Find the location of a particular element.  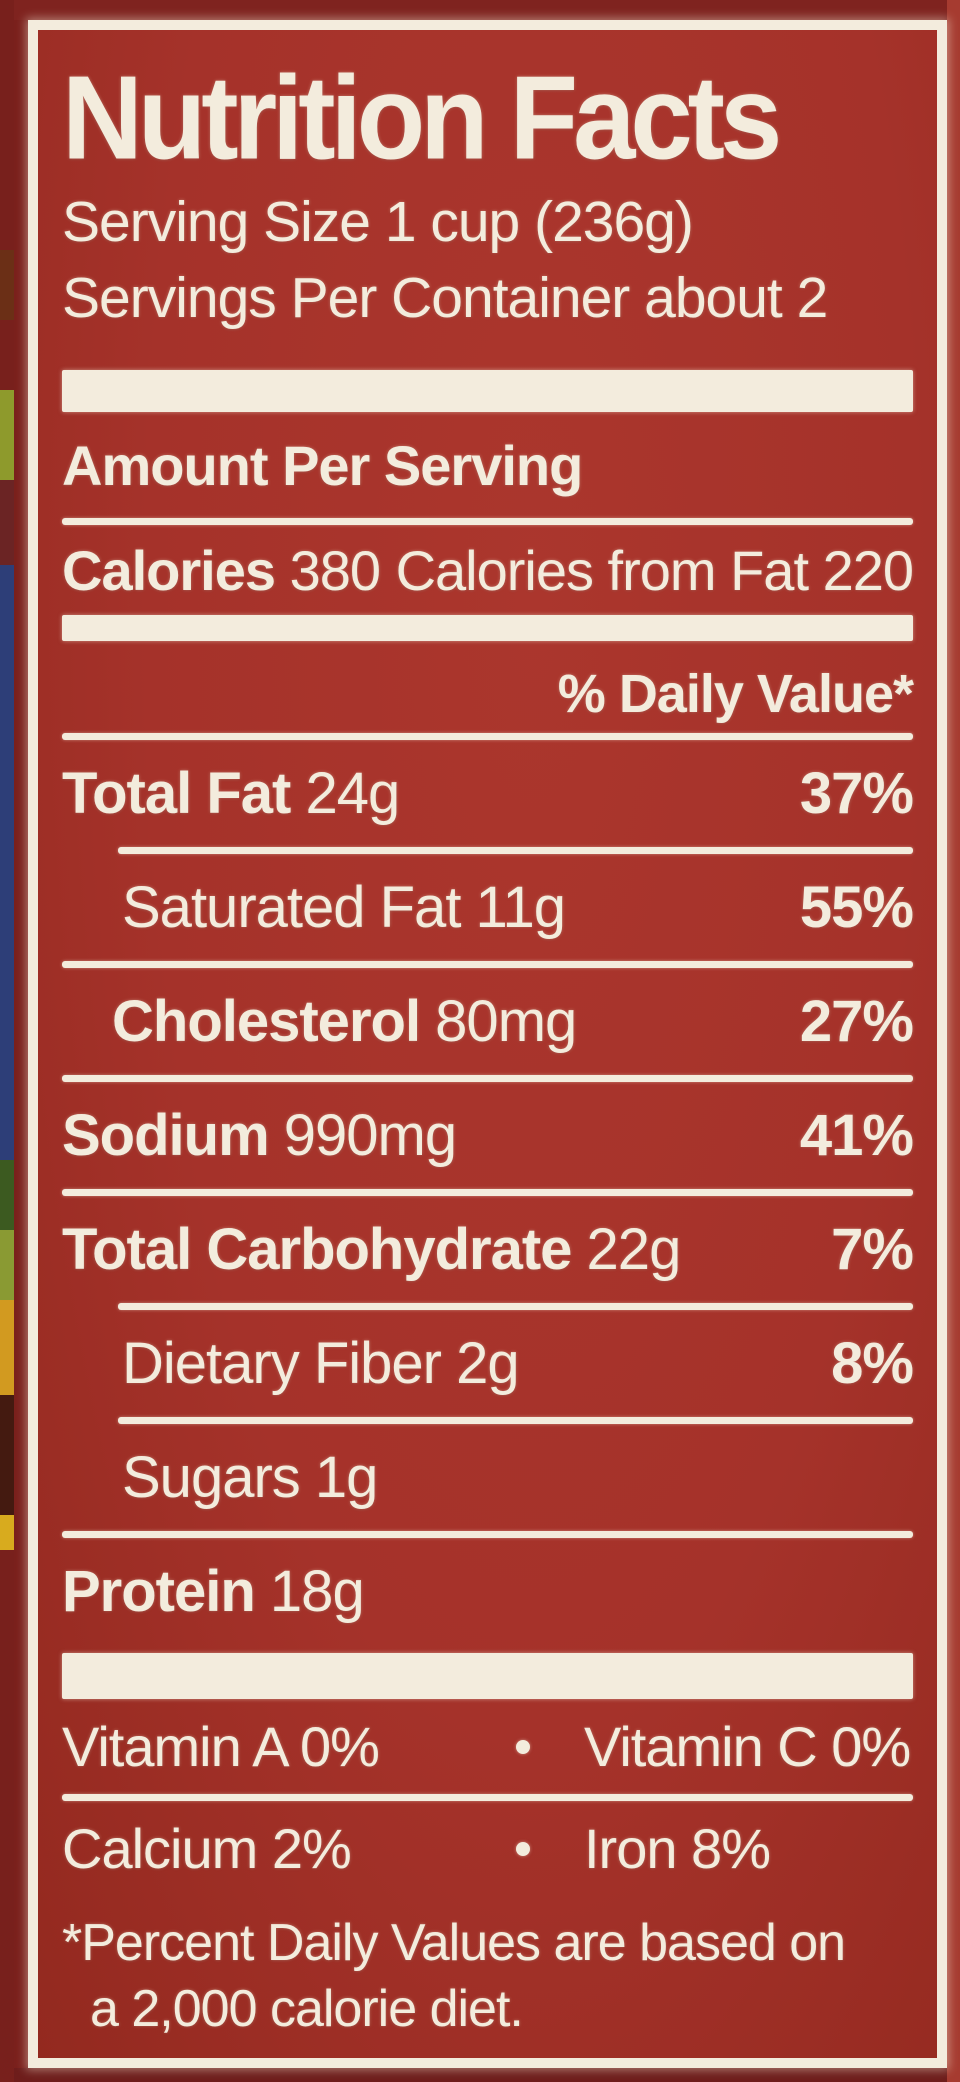

nutrient-amount: 22g is located at coordinates (626, 1249).